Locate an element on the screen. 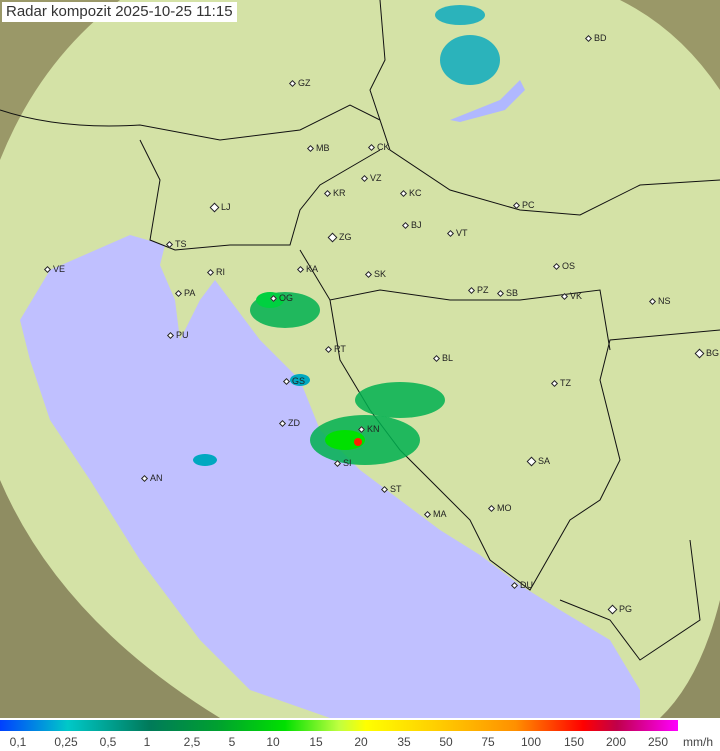  scale-tick: 100 is located at coordinates (531, 742).